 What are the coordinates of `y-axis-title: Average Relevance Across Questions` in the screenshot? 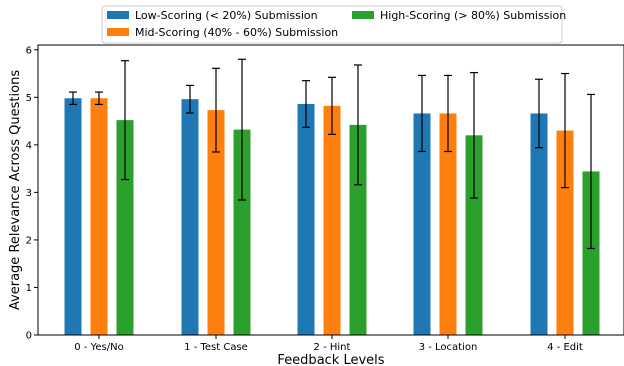 It's located at (15, 190).